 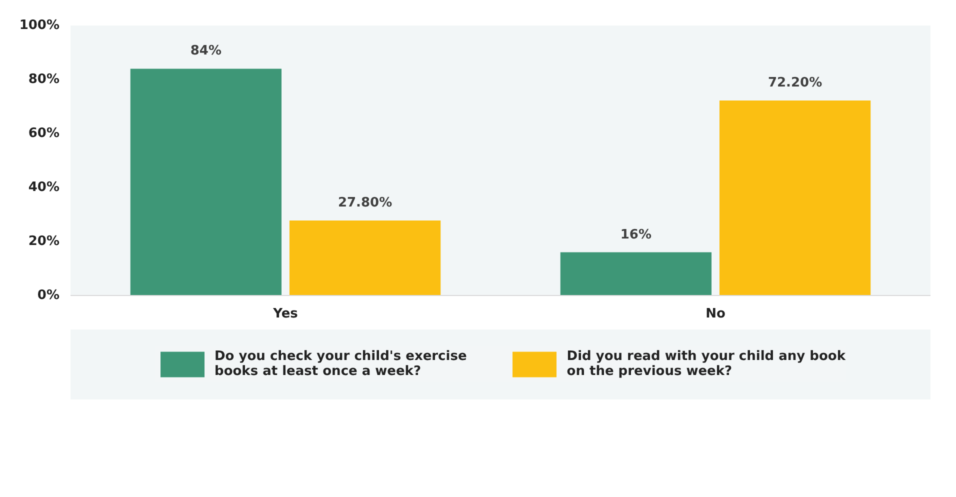 I want to click on y-tick-label: 20%, so click(x=44, y=241).